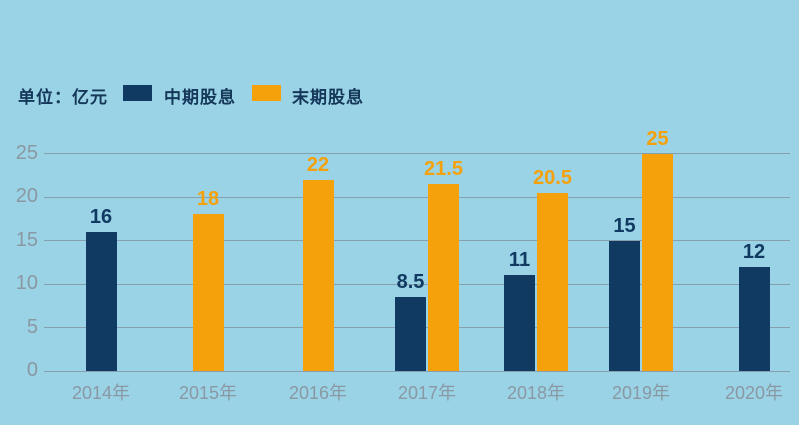 This screenshot has height=425, width=799. Describe the element at coordinates (754, 251) in the screenshot. I see `bar-value-label: 12` at that location.